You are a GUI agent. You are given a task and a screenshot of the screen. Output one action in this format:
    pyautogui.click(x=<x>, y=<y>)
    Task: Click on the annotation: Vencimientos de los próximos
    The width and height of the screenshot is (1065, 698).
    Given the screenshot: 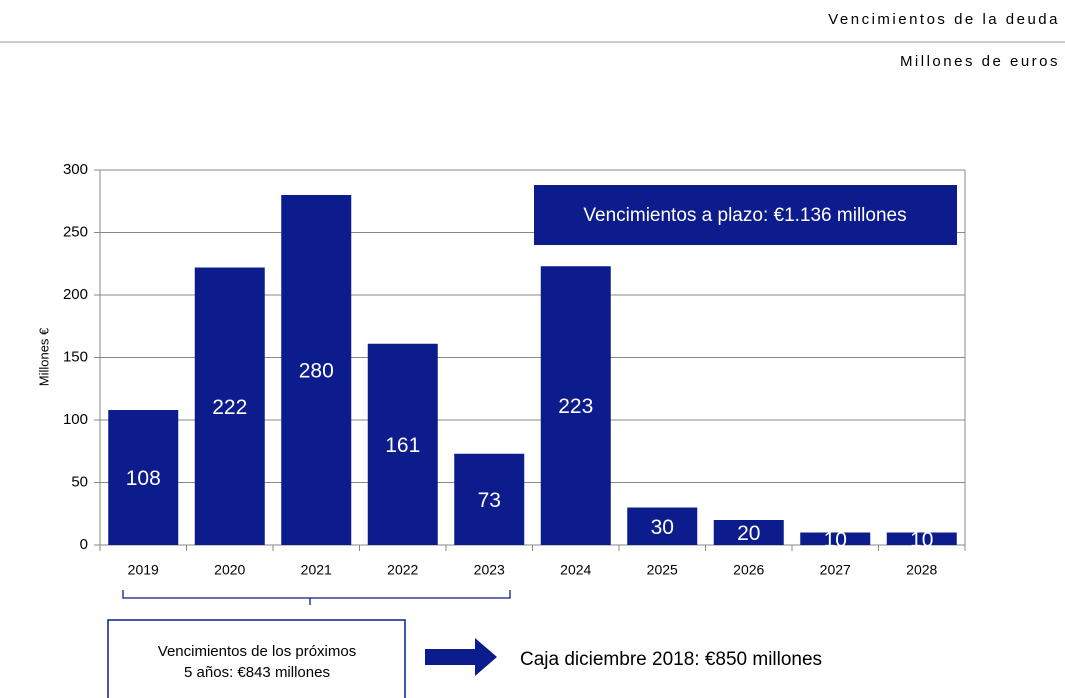 What is the action you would take?
    pyautogui.click(x=257, y=651)
    